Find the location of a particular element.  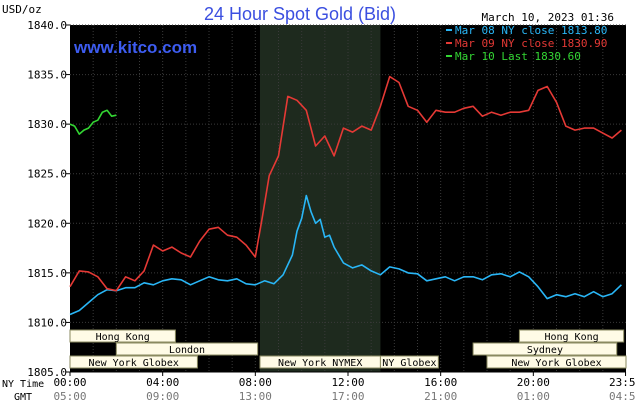

legend-entry: Mar 10 Last 1830.60 is located at coordinates (518, 56).